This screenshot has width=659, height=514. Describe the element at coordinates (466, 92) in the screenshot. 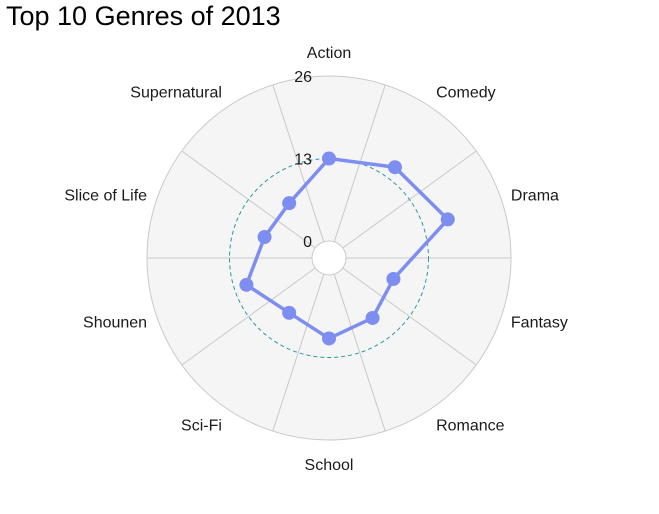

I see `category-label-comedy: Comedy` at that location.